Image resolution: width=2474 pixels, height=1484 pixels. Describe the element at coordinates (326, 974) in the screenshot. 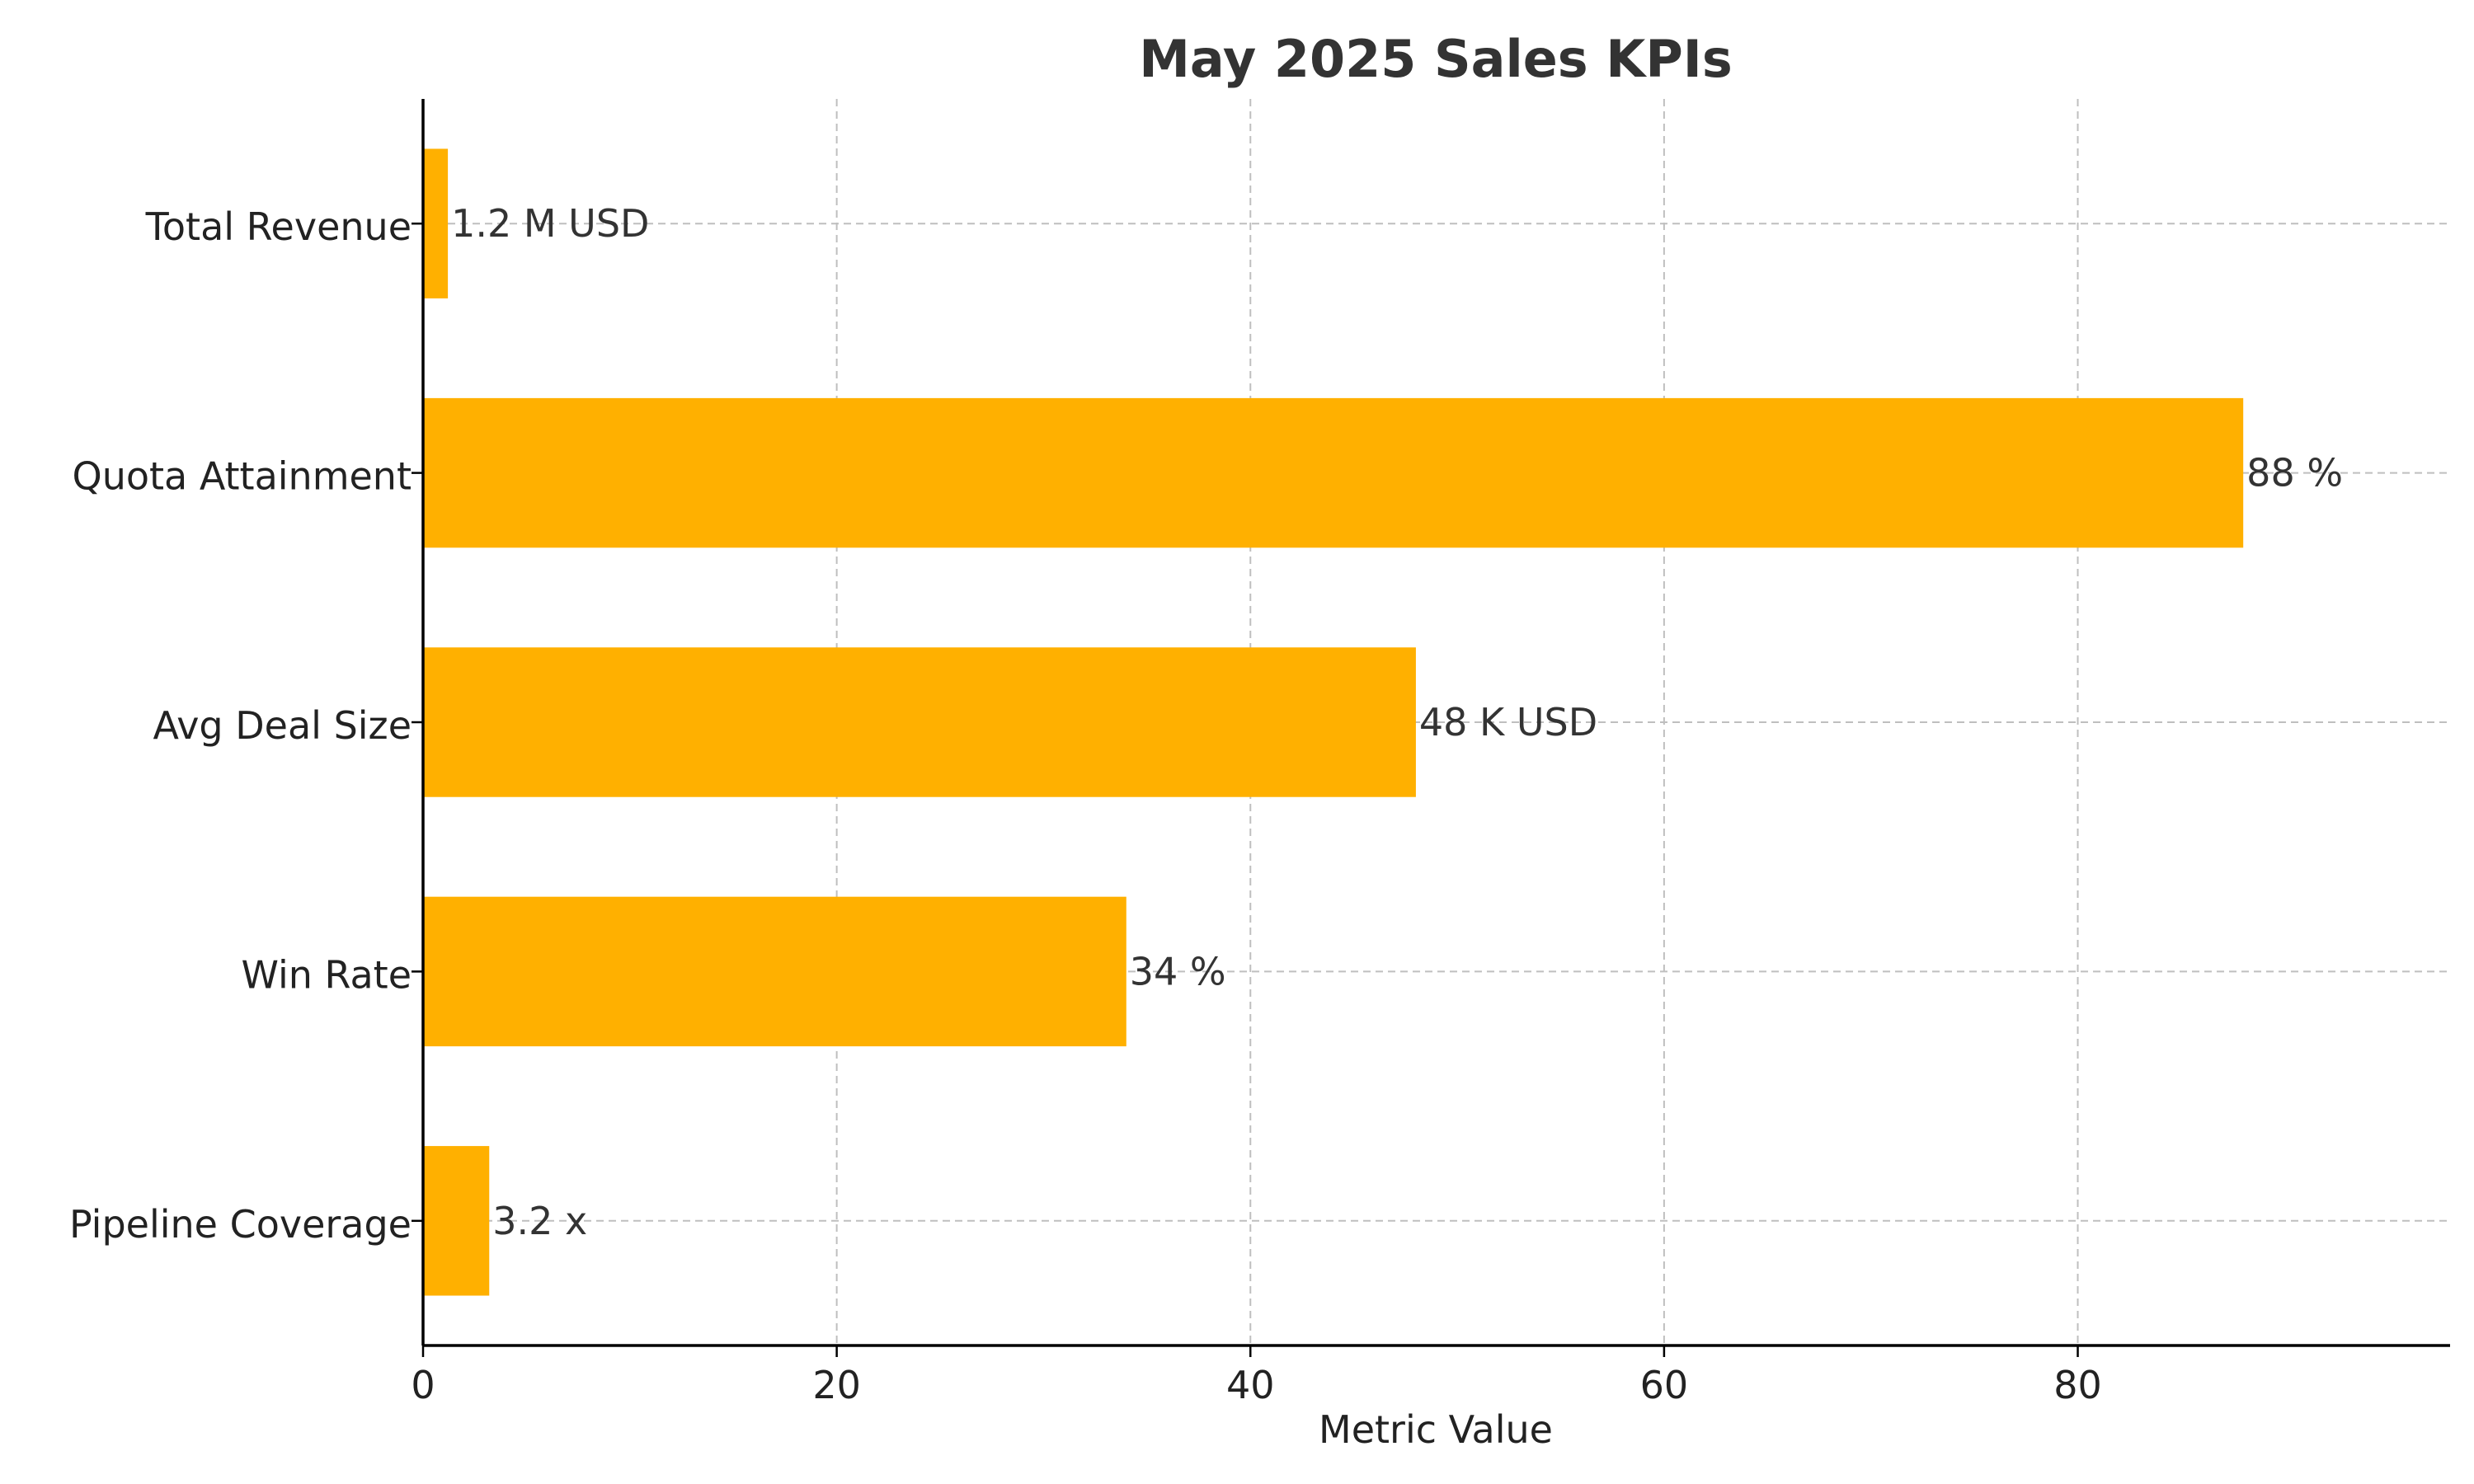

I see `y-tick-label: Win Rate` at that location.